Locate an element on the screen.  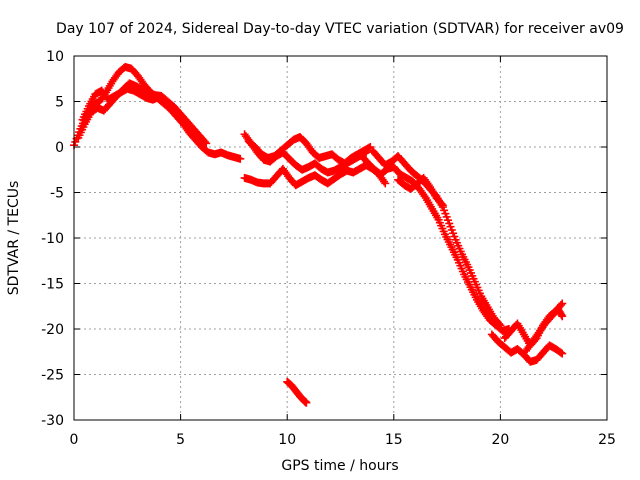
y-tick-label: 5 is located at coordinates (59, 103).